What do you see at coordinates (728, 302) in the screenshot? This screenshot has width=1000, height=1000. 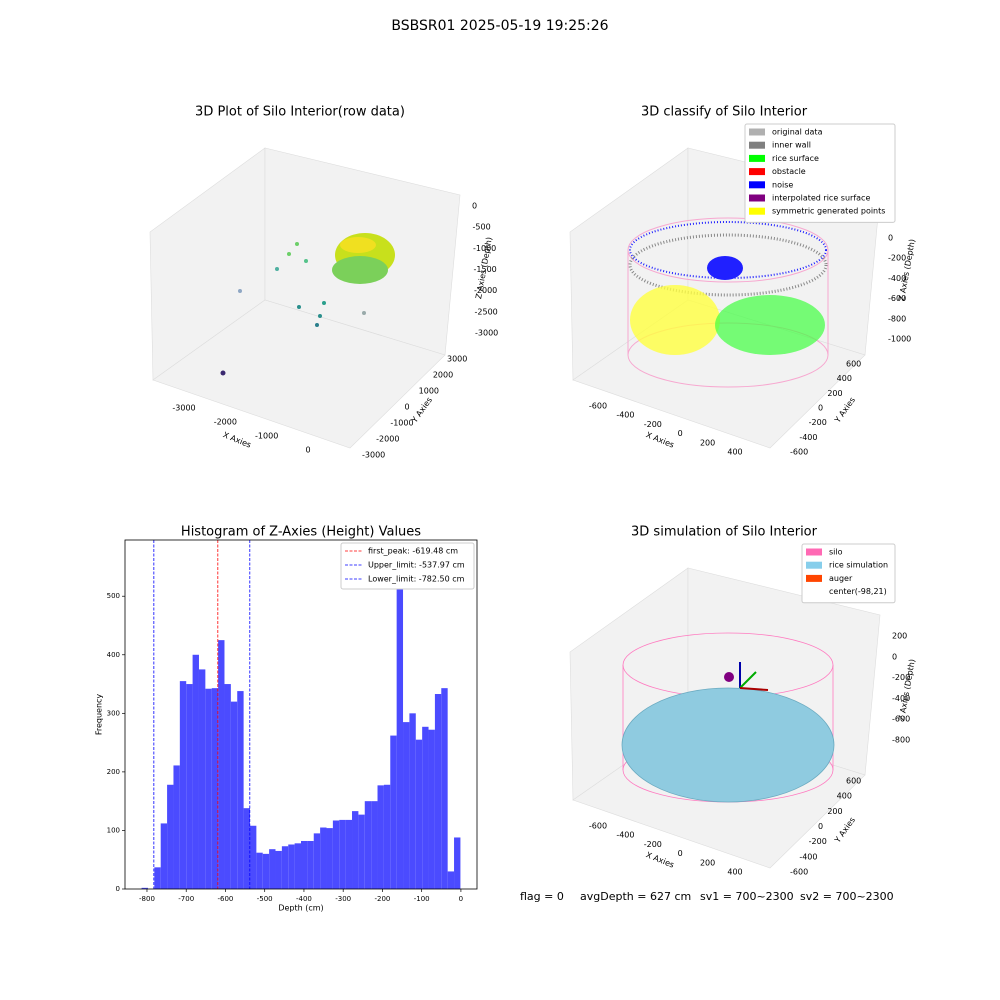 I see `classify-points` at bounding box center [728, 302].